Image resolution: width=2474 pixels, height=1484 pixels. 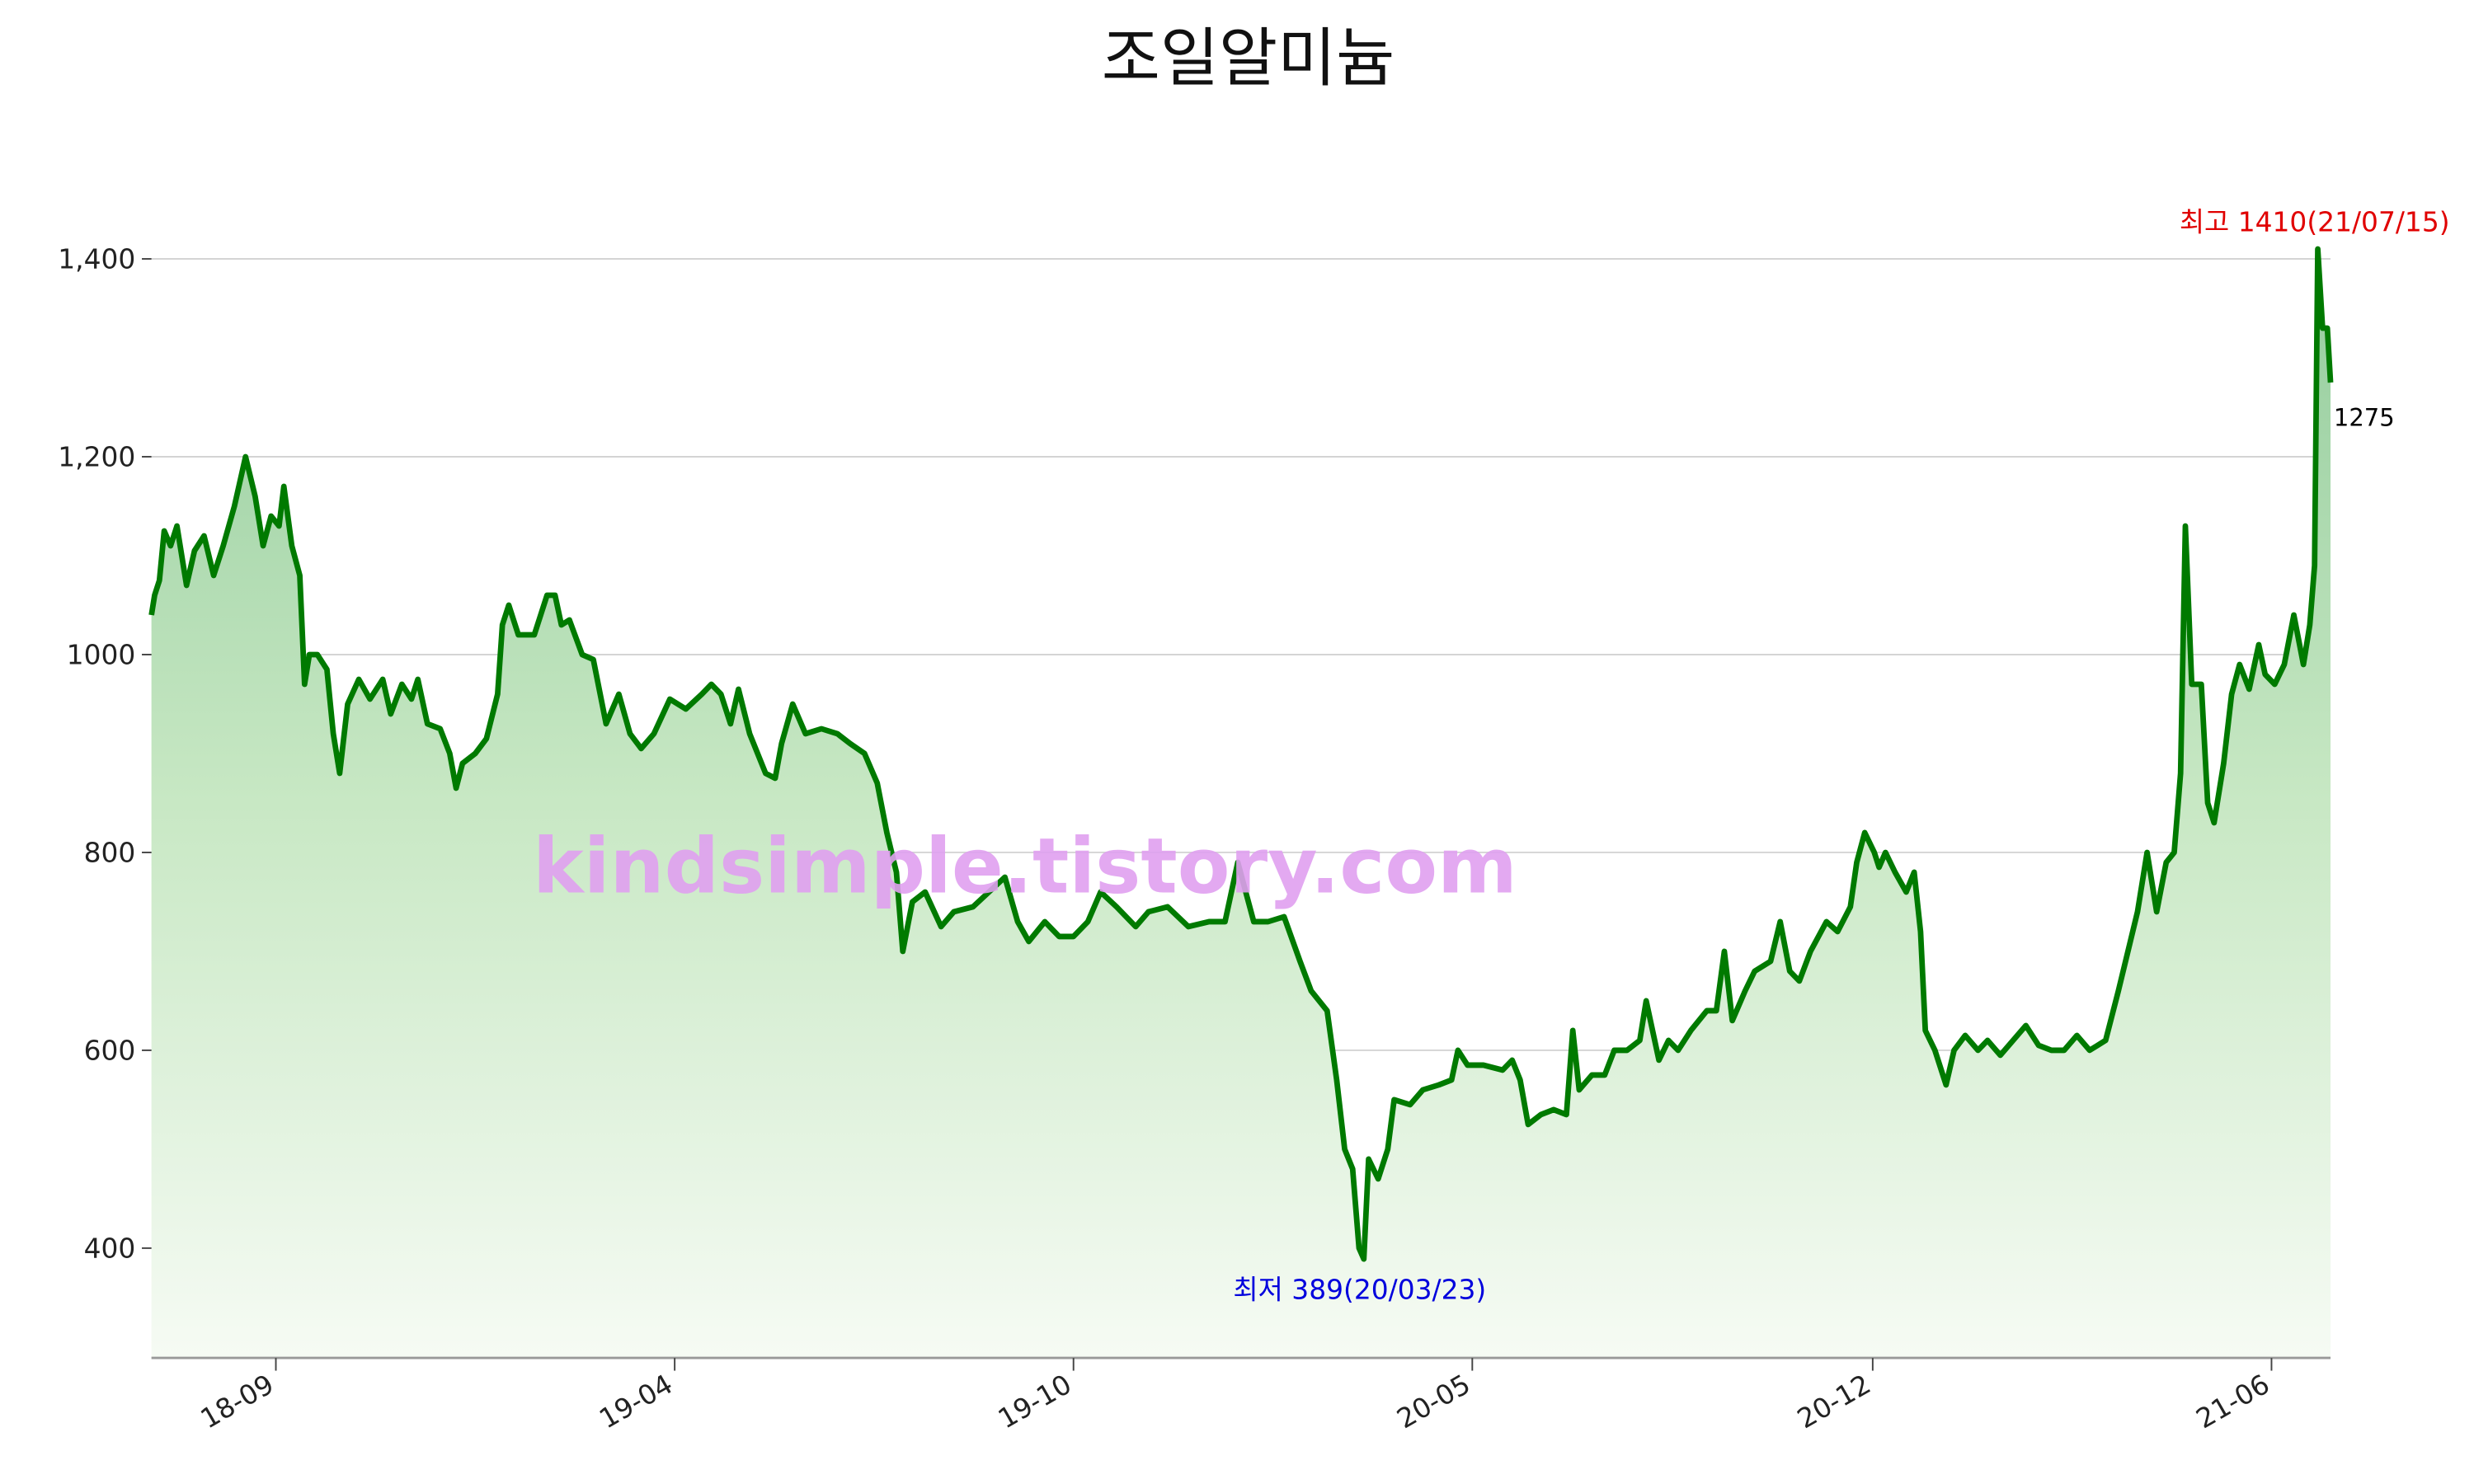 What do you see at coordinates (101, 655) in the screenshot?
I see `y-tick-label: 1000` at bounding box center [101, 655].